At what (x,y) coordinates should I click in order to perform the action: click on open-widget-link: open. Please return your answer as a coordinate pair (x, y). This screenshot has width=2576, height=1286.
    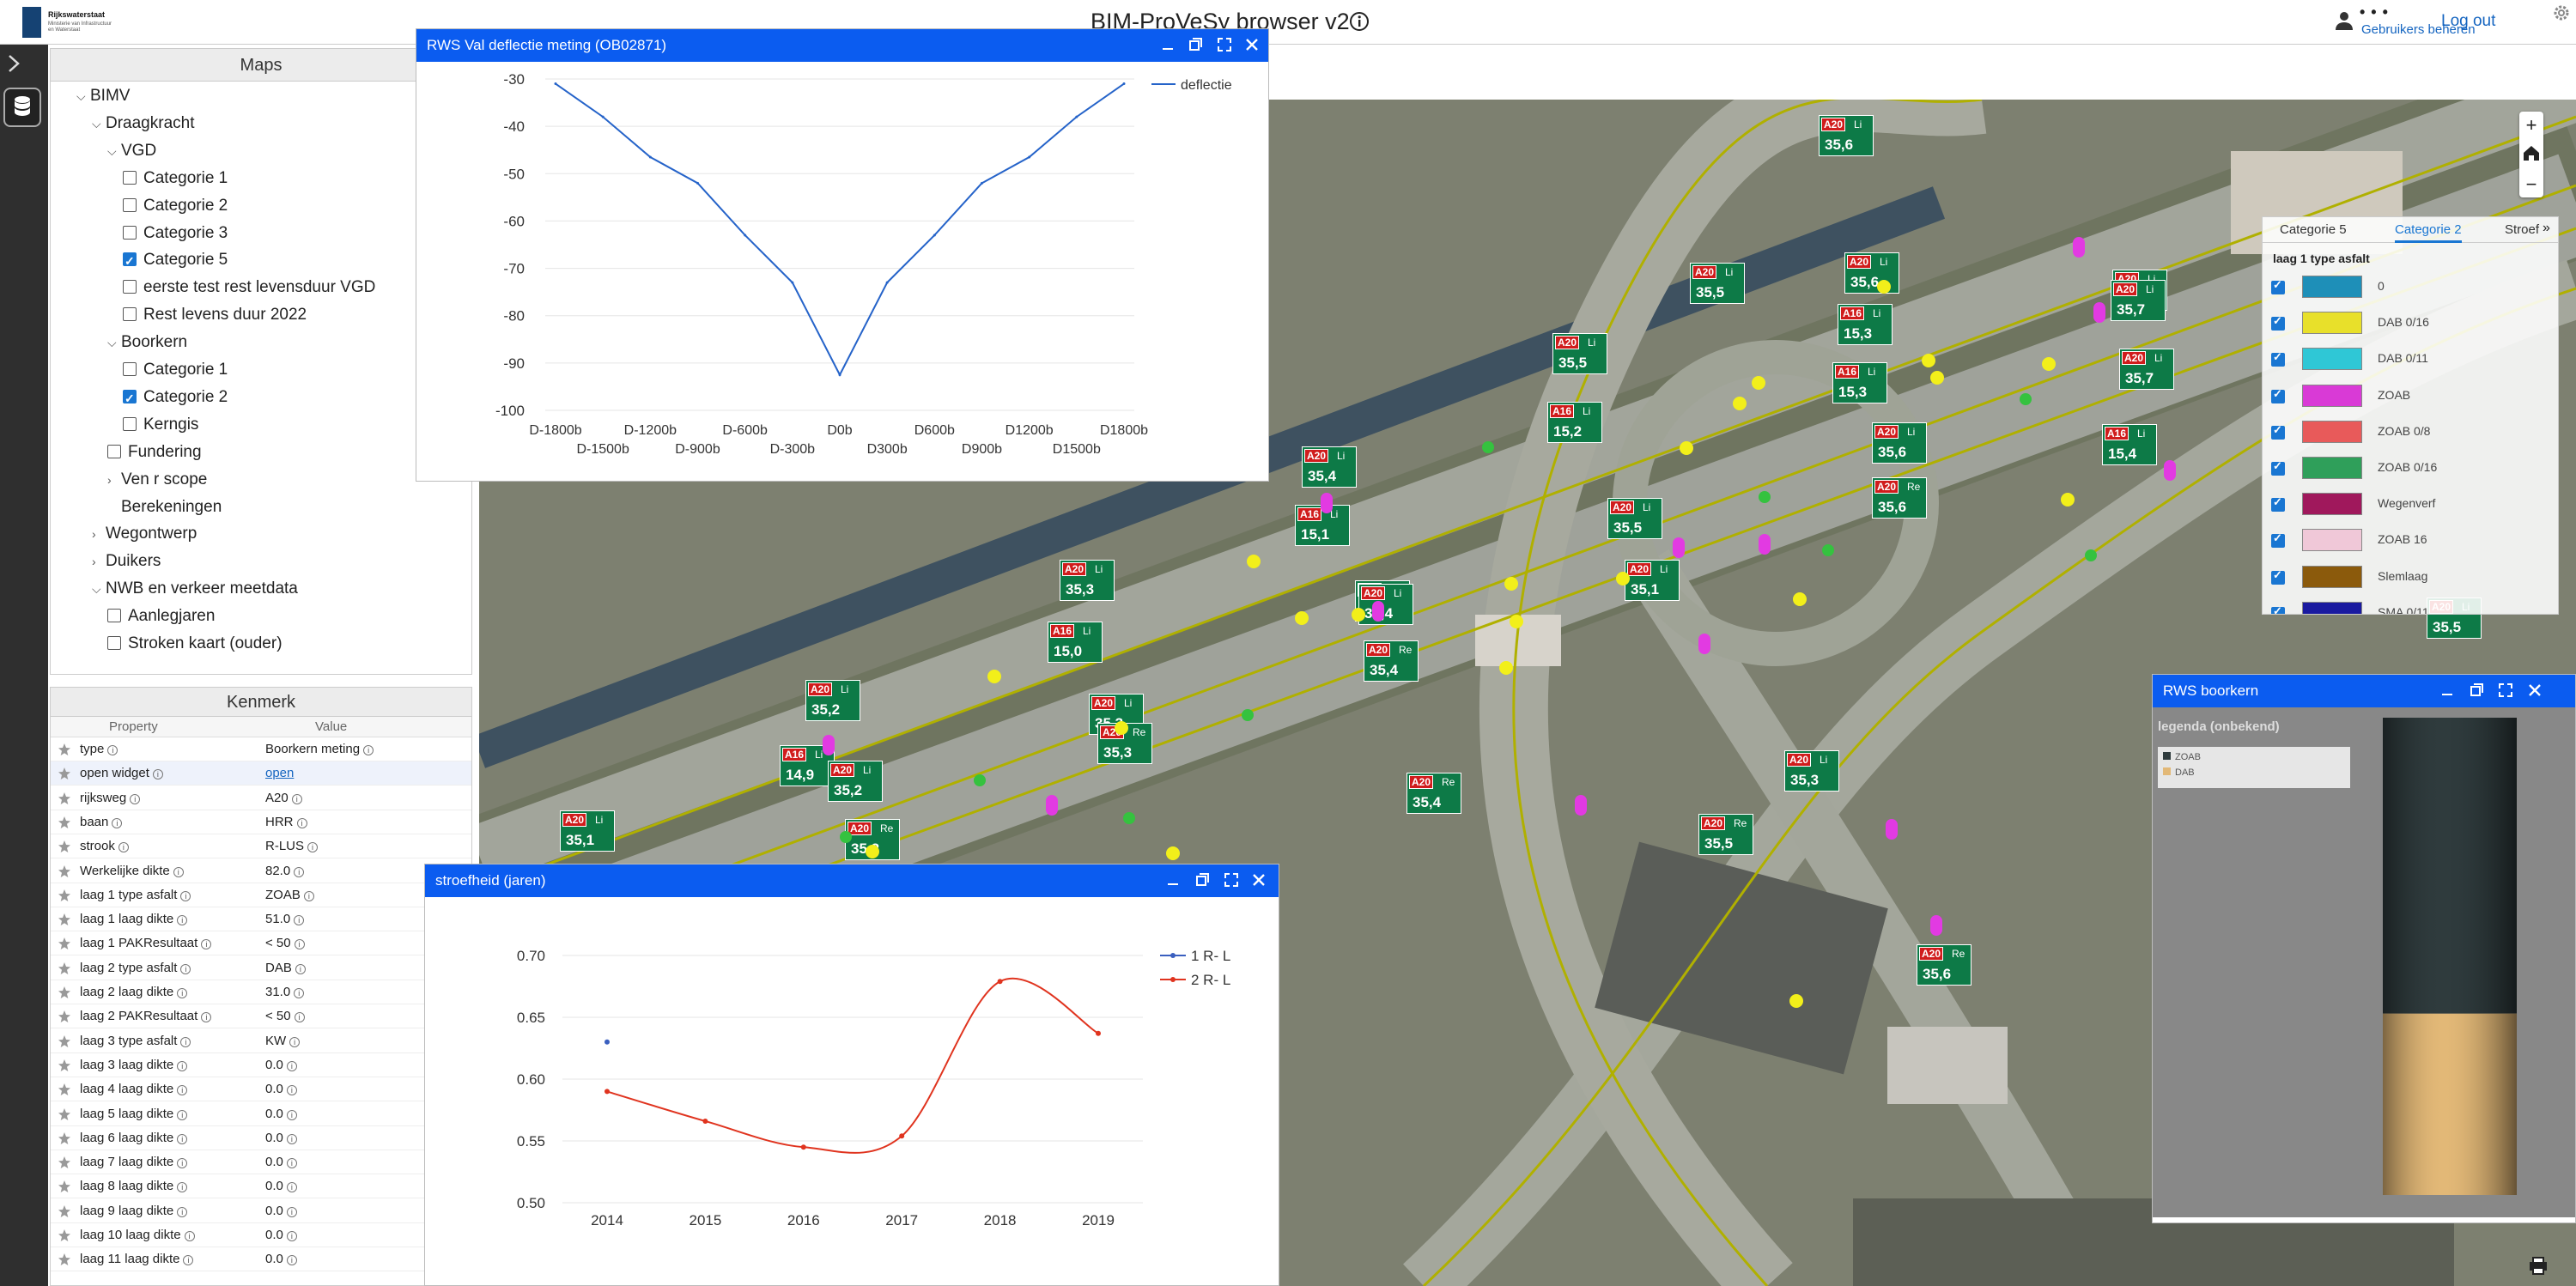
    Looking at the image, I should click on (280, 773).